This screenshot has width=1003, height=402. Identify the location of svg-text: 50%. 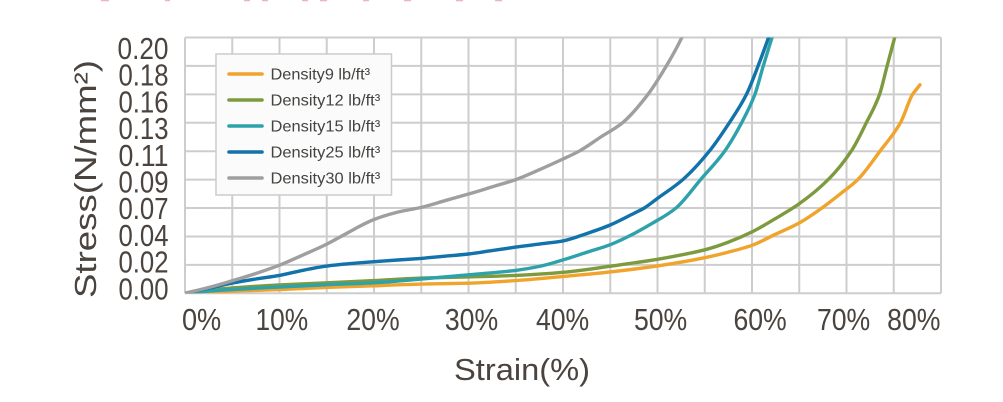
(660, 319).